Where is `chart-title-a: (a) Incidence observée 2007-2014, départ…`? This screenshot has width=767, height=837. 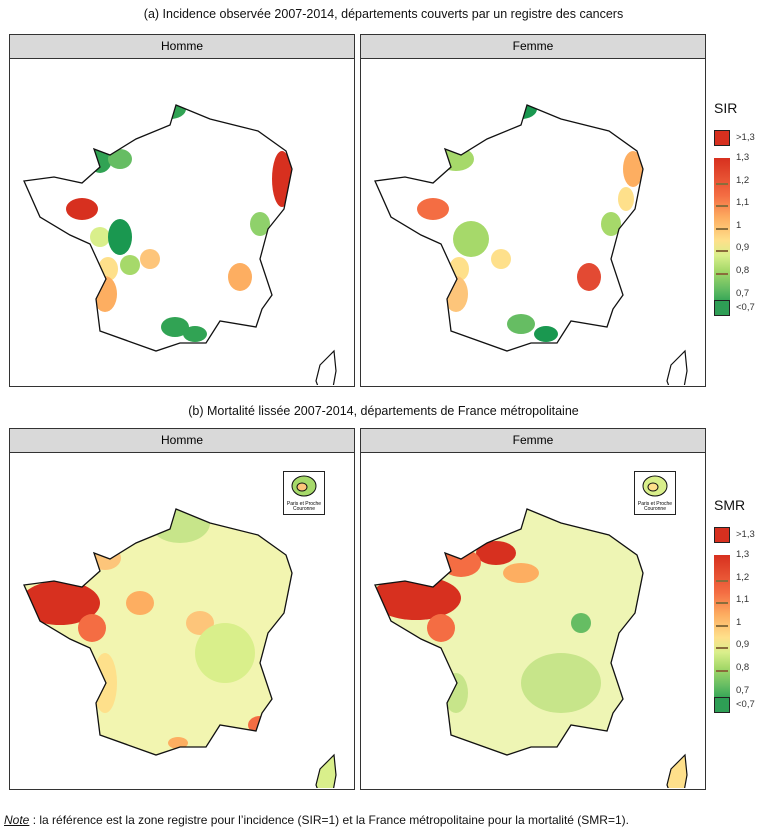
chart-title-a: (a) Incidence observée 2007-2014, départ… is located at coordinates (383, 14).